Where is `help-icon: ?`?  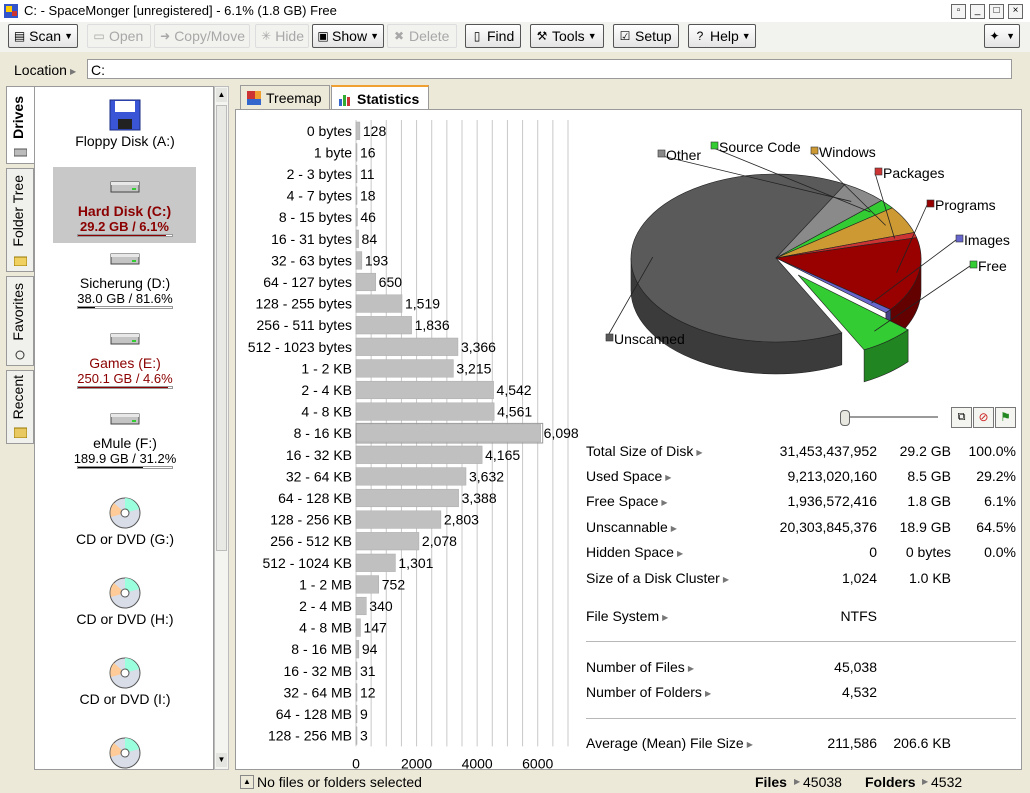
help-icon: ? is located at coordinates (700, 36).